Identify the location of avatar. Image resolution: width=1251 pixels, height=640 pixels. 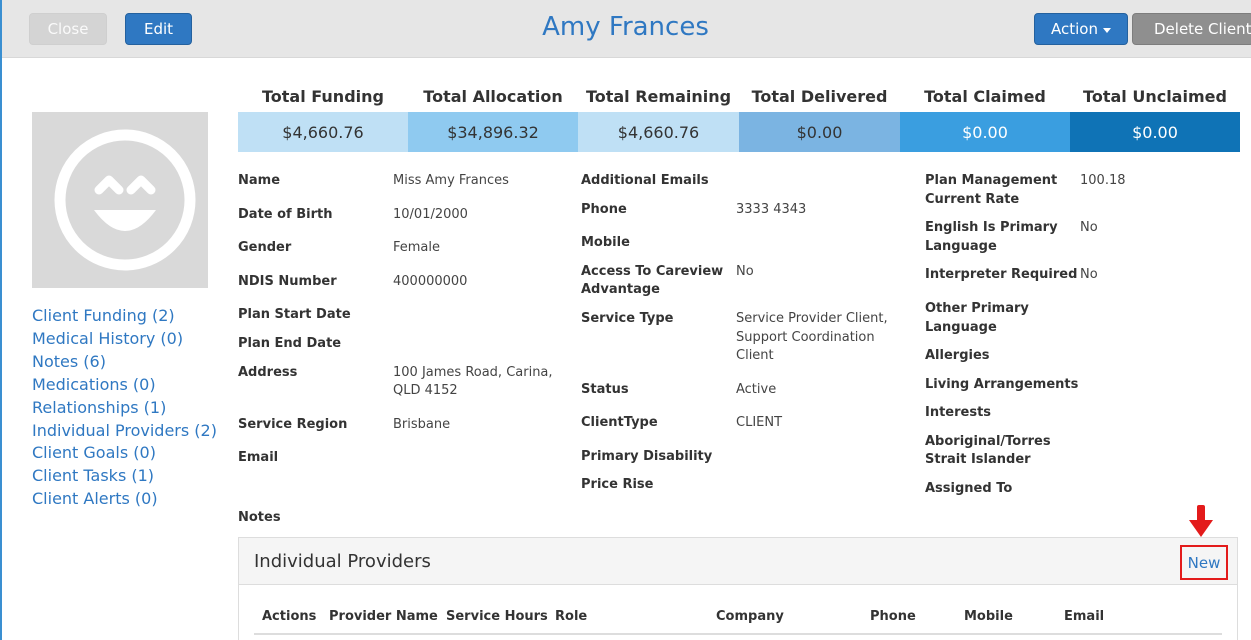
(120, 200).